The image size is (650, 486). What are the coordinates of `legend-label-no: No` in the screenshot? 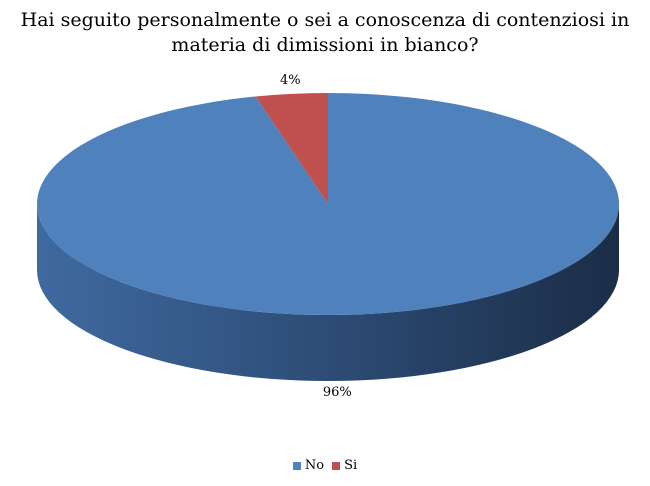 It's located at (314, 465).